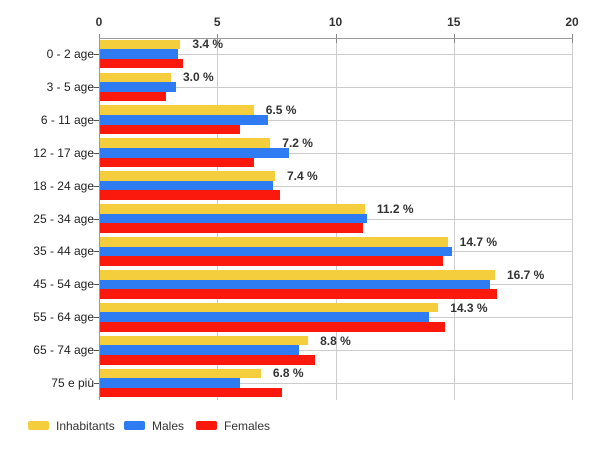 This screenshot has width=600, height=450. Describe the element at coordinates (217, 22) in the screenshot. I see `x-axis-tick-label: 5` at that location.